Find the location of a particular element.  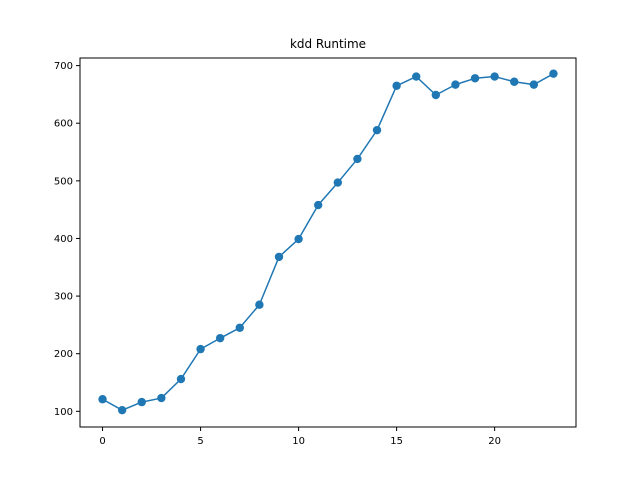

y-tick-label: 300 is located at coordinates (63, 297).